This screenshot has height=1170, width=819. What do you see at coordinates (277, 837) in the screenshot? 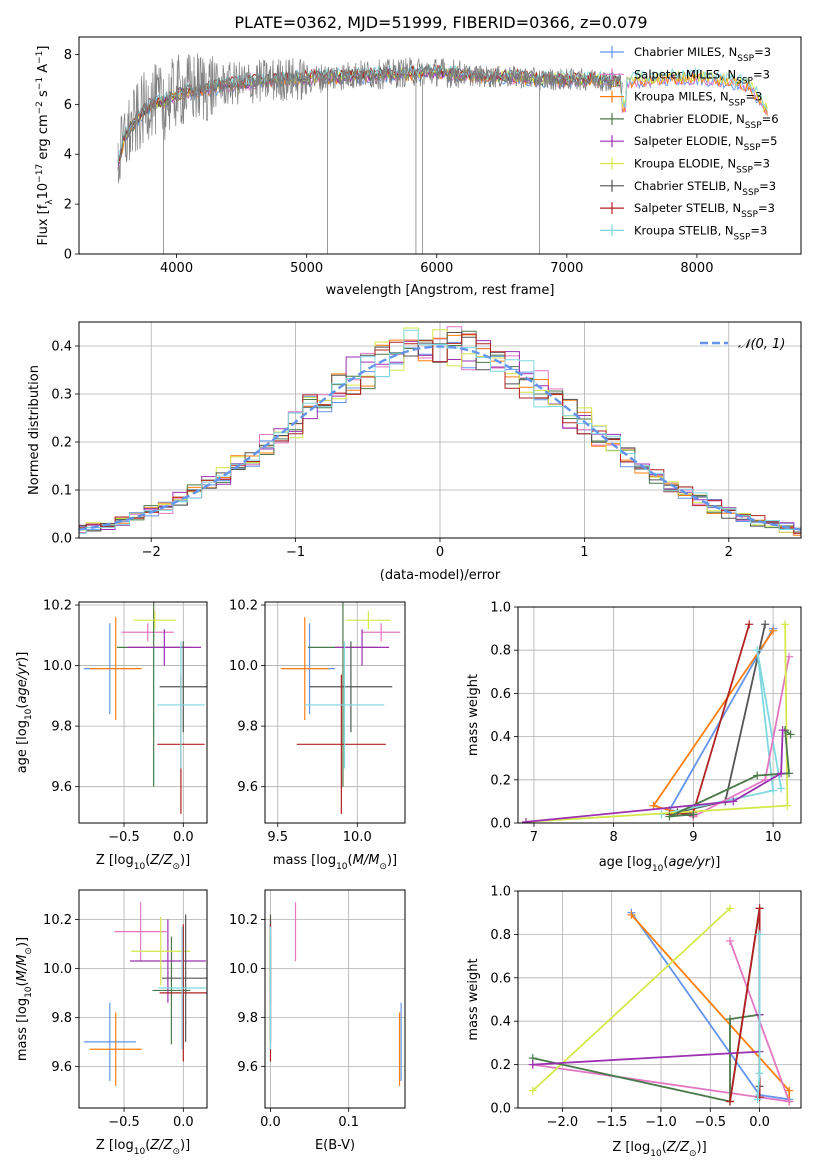
I see `x-tick-label: 9.5` at bounding box center [277, 837].